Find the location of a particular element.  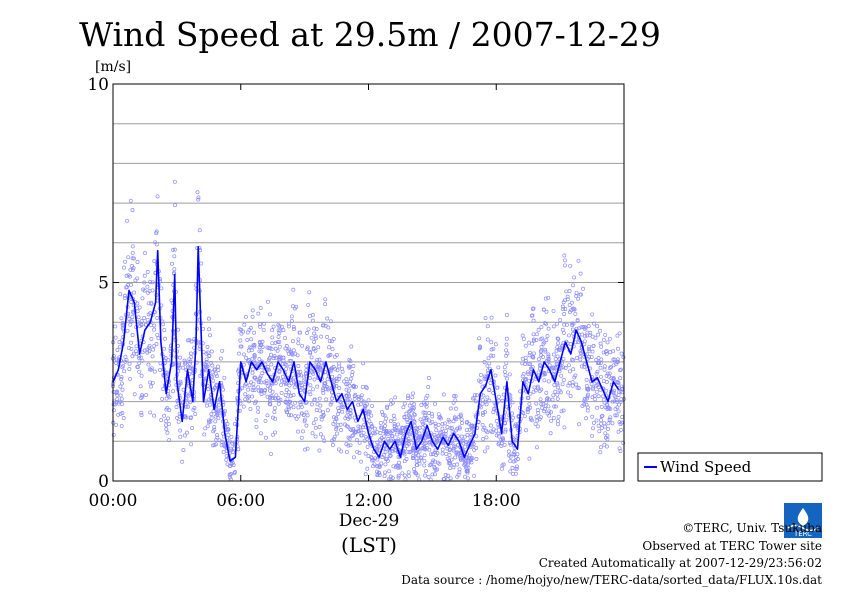

y-tick-label: 10 is located at coordinates (98, 85).